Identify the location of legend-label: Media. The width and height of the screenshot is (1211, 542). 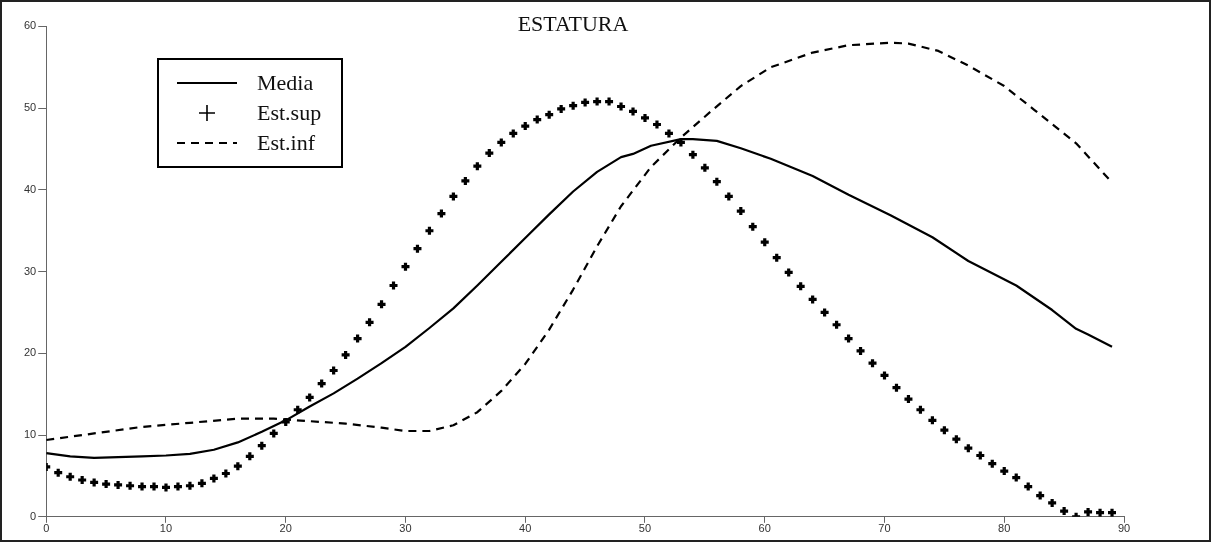
(285, 83).